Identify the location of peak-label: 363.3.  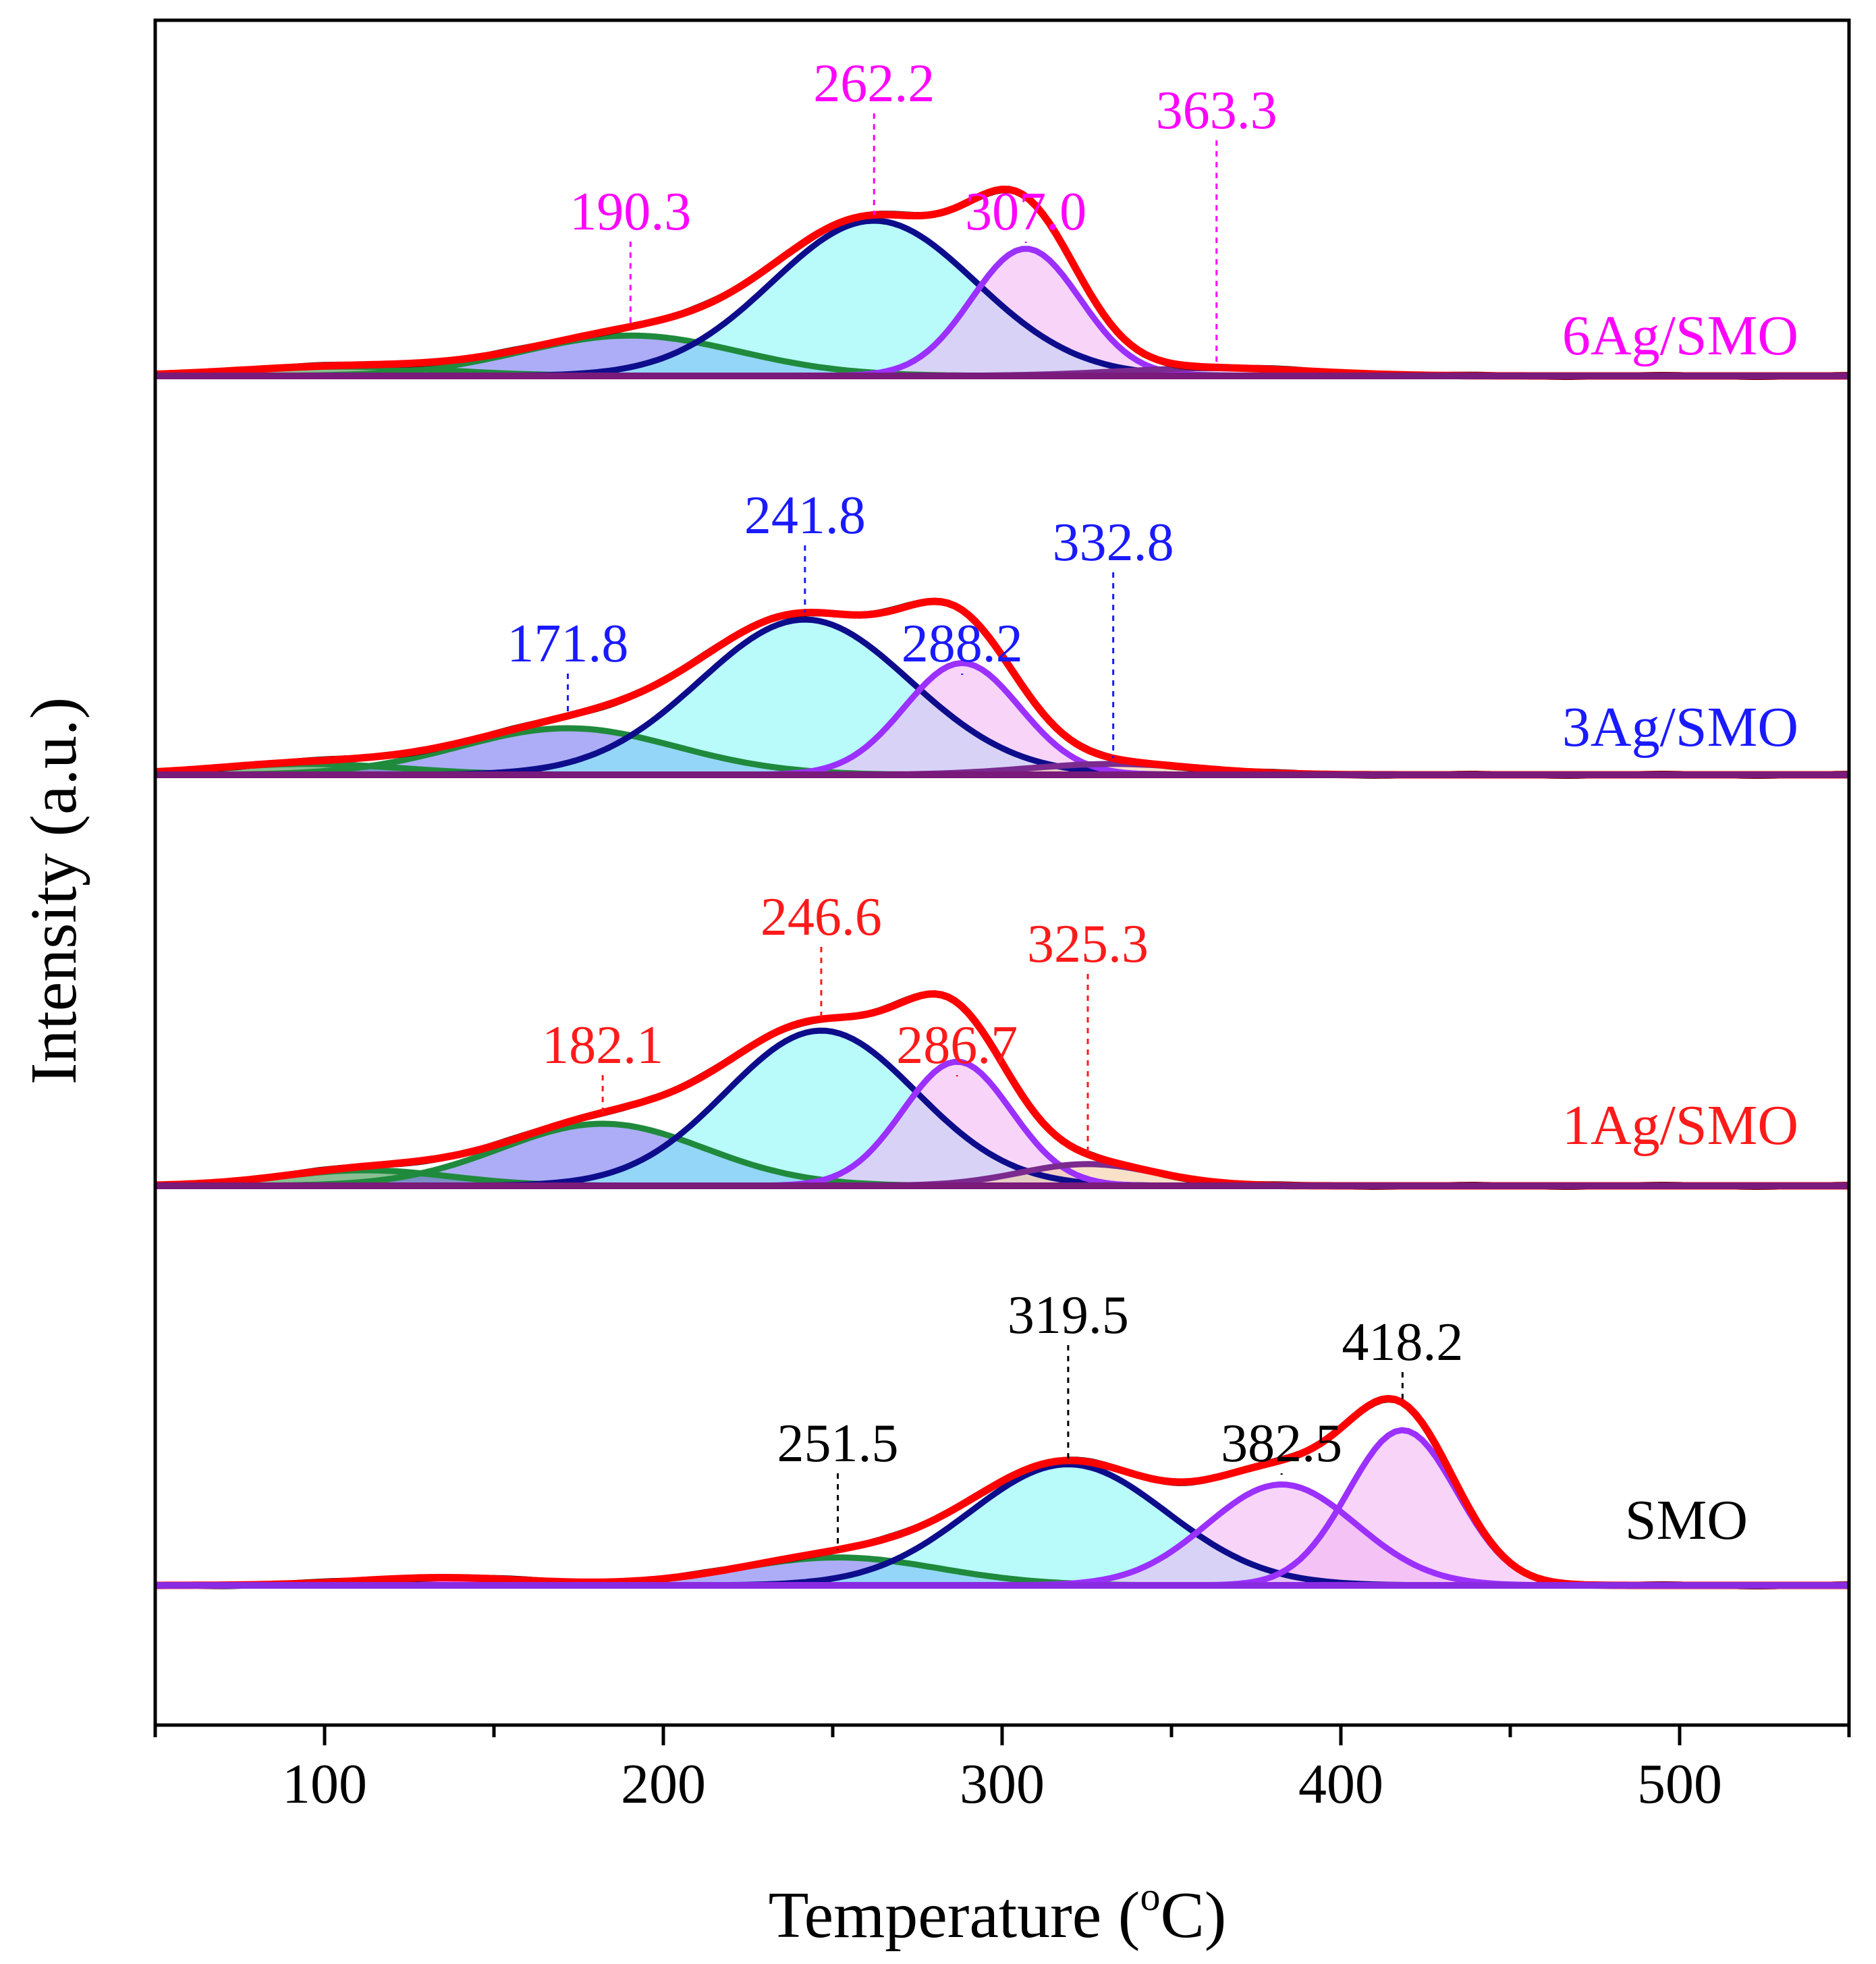
(1216, 111).